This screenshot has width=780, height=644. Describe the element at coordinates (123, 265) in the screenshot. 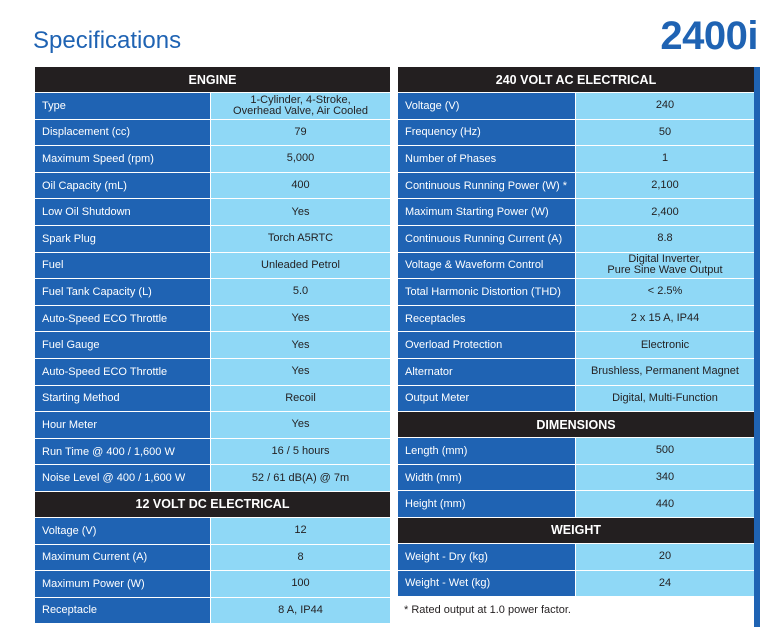

I see `spec-label: Fuel` at that location.